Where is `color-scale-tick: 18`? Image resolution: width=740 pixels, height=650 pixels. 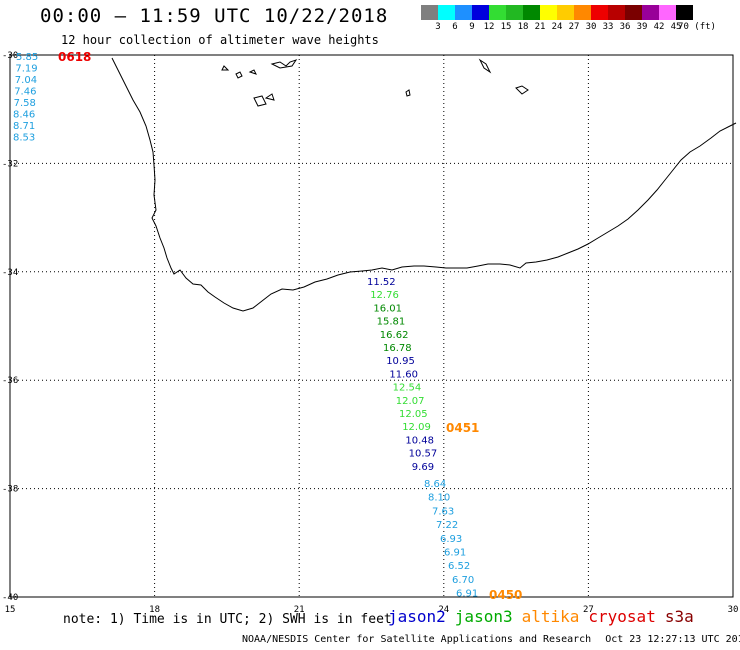
color-scale-tick: 18 is located at coordinates (523, 27).